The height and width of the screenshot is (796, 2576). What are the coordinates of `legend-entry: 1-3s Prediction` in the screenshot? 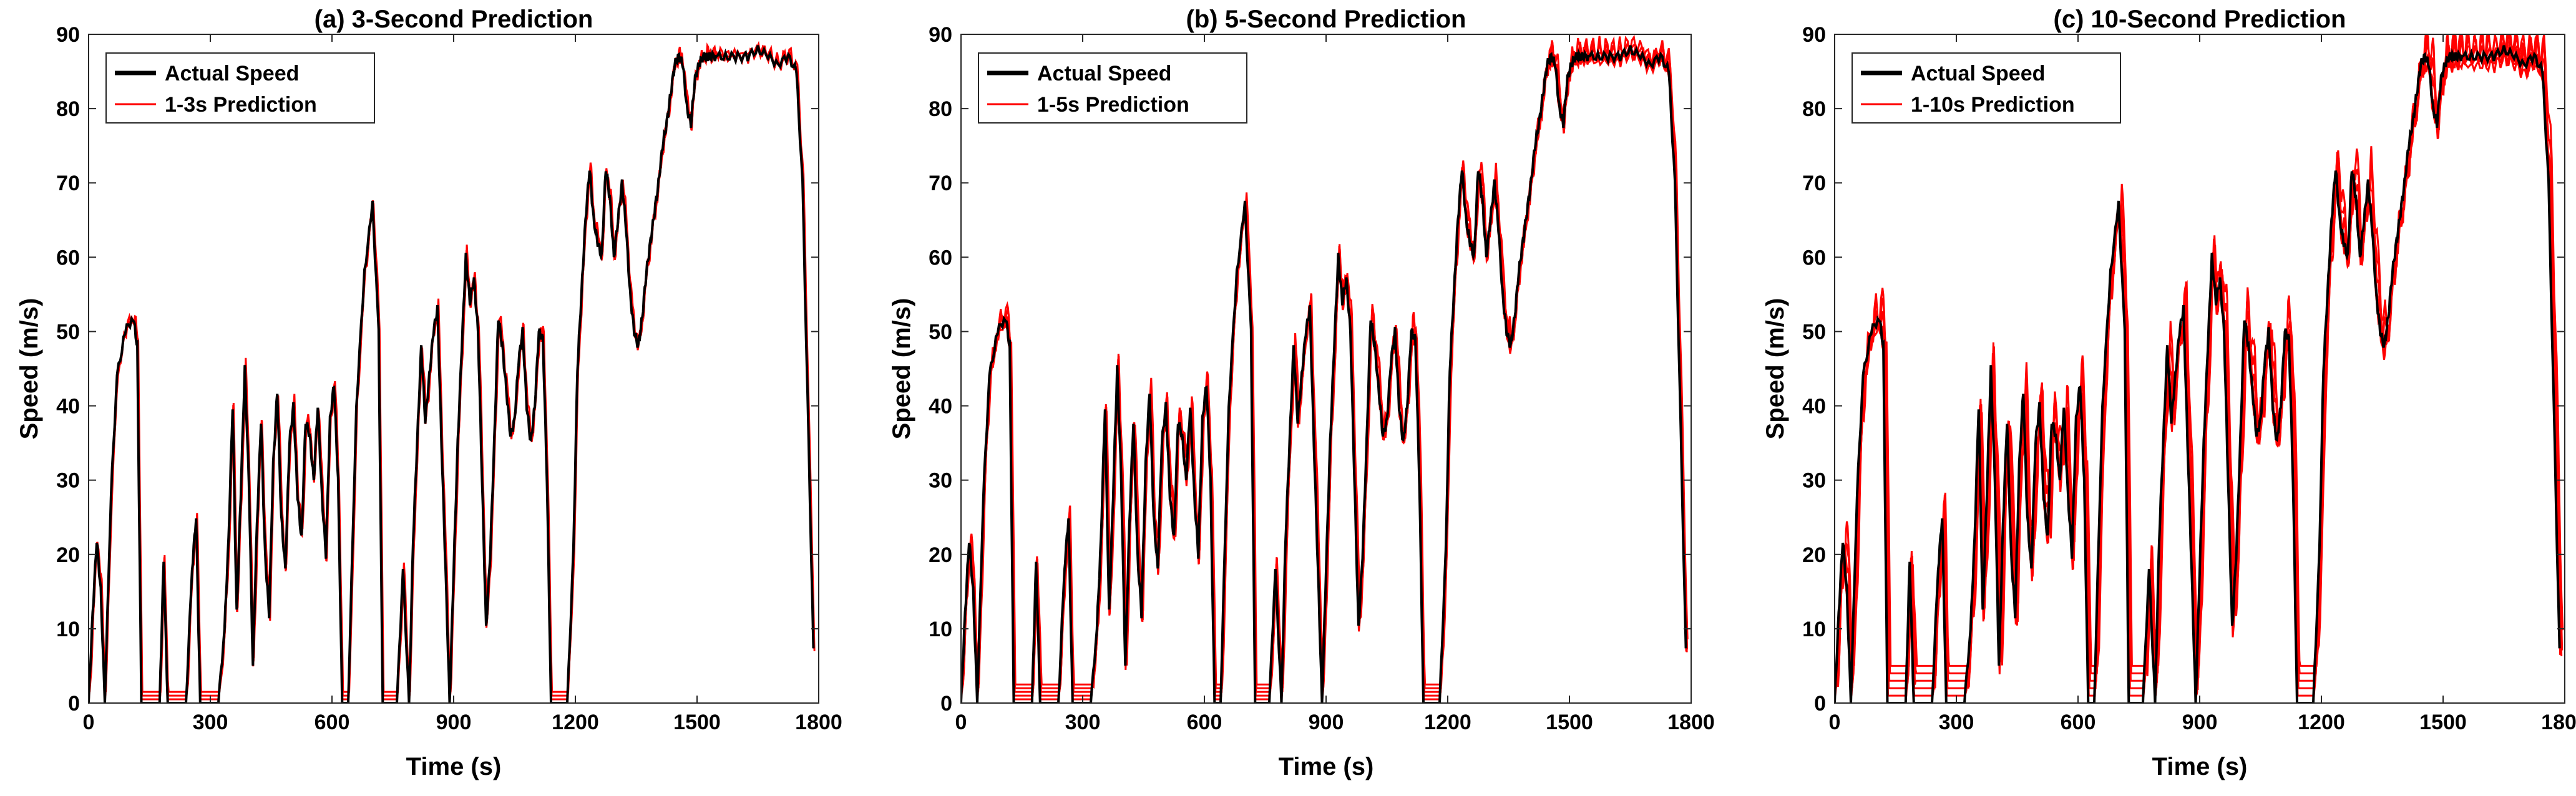 It's located at (241, 105).